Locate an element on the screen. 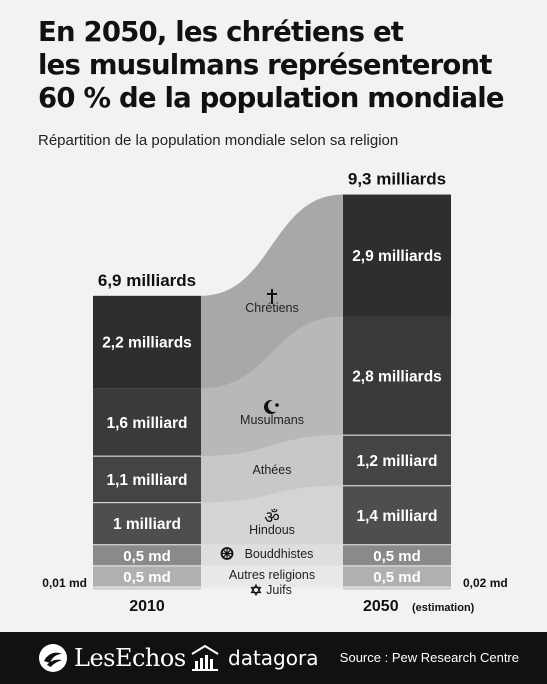 Image resolution: width=547 pixels, height=684 pixels. series-name: Juifs is located at coordinates (279, 590).